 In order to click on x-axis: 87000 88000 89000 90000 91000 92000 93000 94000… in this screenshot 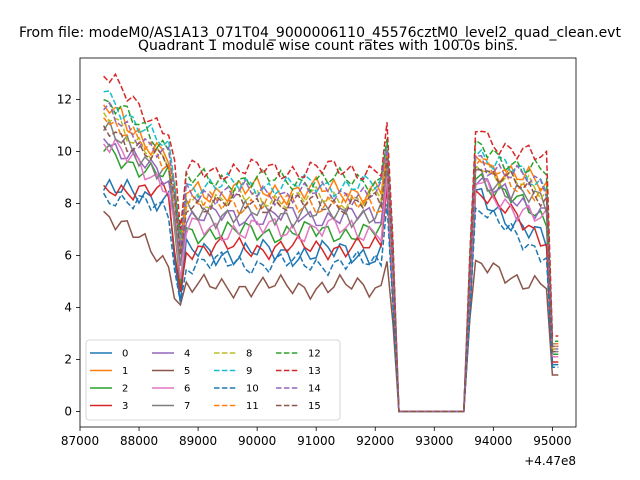, I will do `click(316, 437)`.